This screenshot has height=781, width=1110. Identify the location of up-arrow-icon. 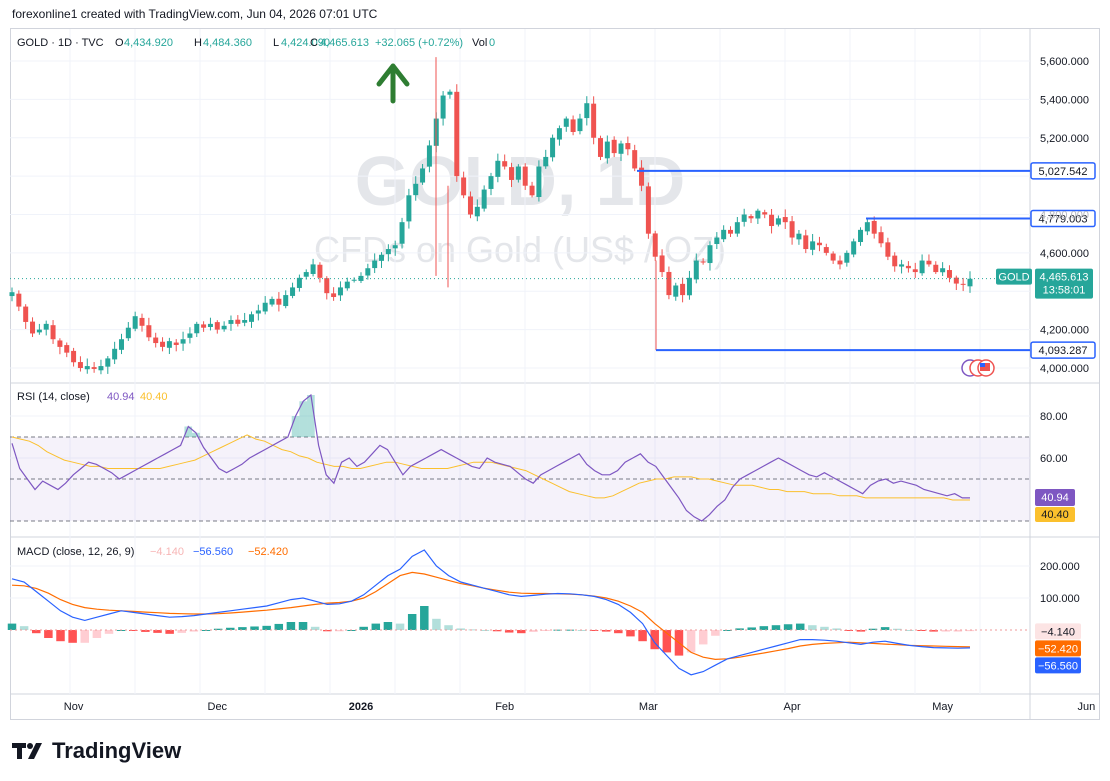
(393, 83).